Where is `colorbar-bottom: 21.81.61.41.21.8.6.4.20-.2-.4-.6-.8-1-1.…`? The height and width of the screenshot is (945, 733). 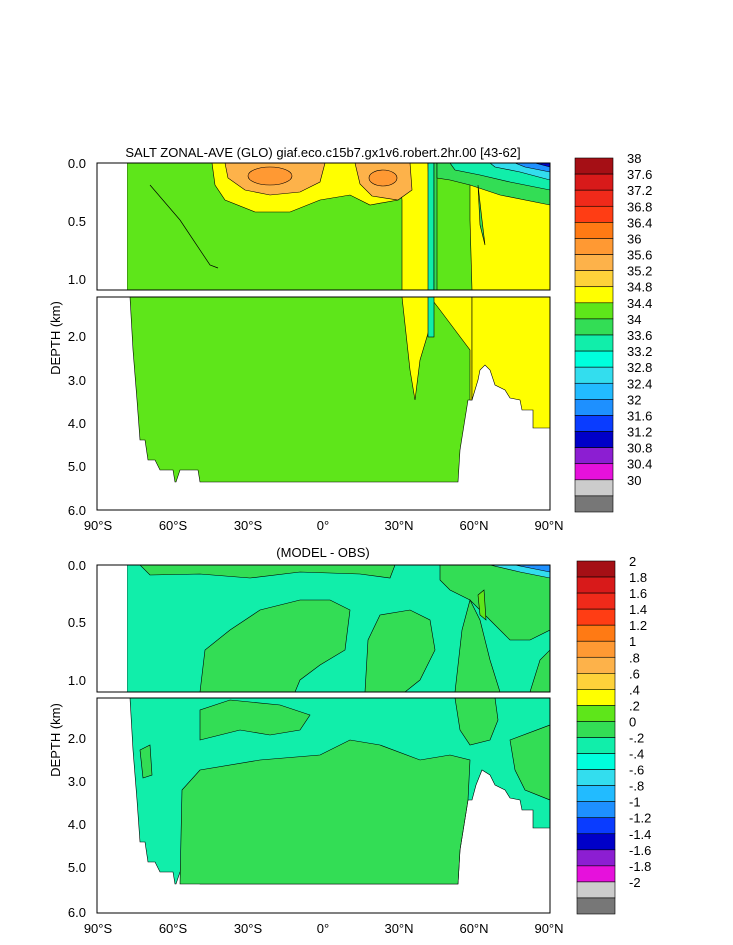 colorbar-bottom: 21.81.61.41.21.8.6.4.20-.2-.4-.6-.8-1-1.… is located at coordinates (613, 734).